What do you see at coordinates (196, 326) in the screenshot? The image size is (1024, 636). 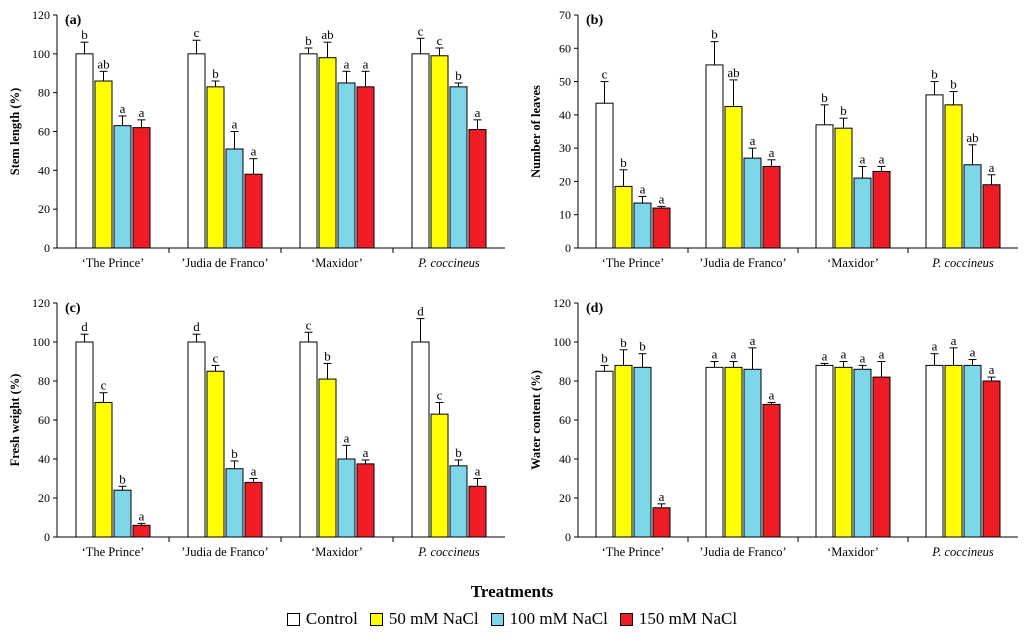 I see `sig-letter-c-1-control: d` at bounding box center [196, 326].